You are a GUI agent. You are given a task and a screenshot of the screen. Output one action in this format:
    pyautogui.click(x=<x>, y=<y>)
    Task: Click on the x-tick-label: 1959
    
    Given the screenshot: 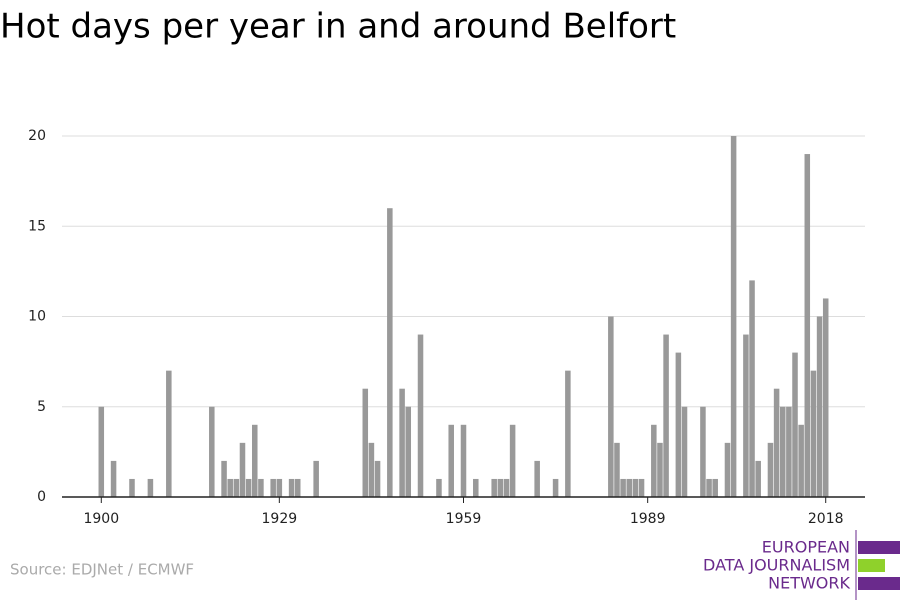 What is the action you would take?
    pyautogui.click(x=464, y=519)
    